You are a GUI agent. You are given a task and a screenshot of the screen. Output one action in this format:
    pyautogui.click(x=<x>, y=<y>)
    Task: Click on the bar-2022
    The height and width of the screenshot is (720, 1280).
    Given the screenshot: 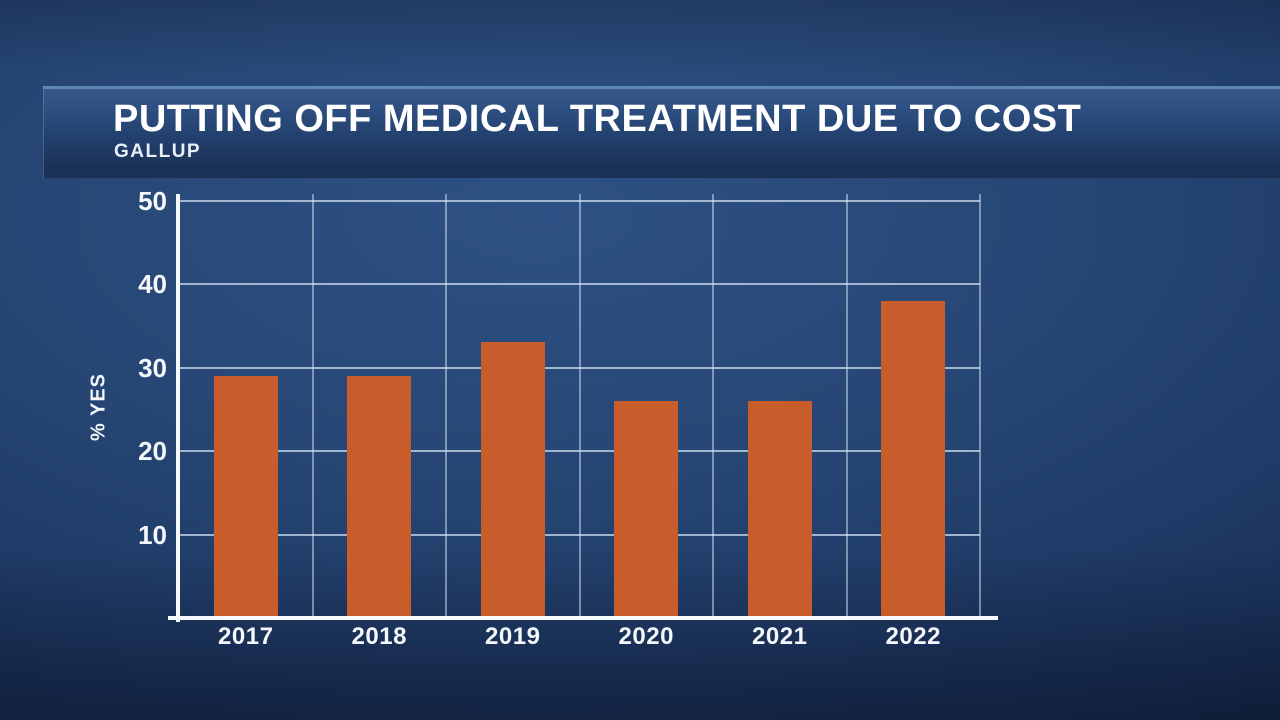 What is the action you would take?
    pyautogui.click(x=913, y=459)
    